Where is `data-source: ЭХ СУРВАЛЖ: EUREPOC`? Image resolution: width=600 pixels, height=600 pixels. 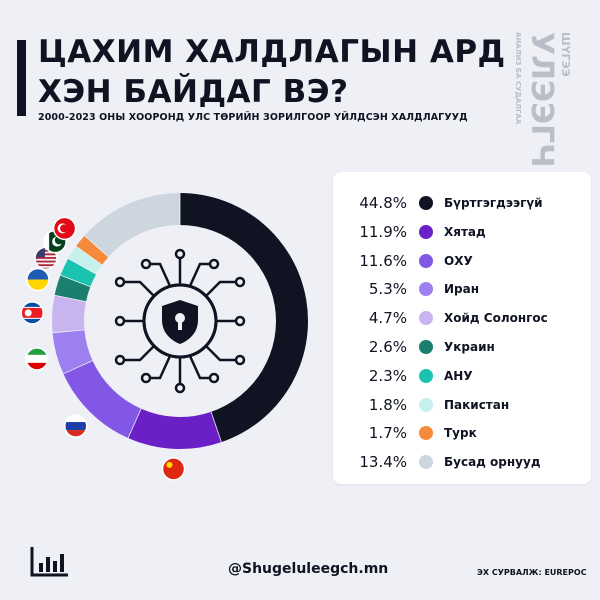
data-source: ЭХ СУРВАЛЖ: EUREPOC is located at coordinates (532, 572).